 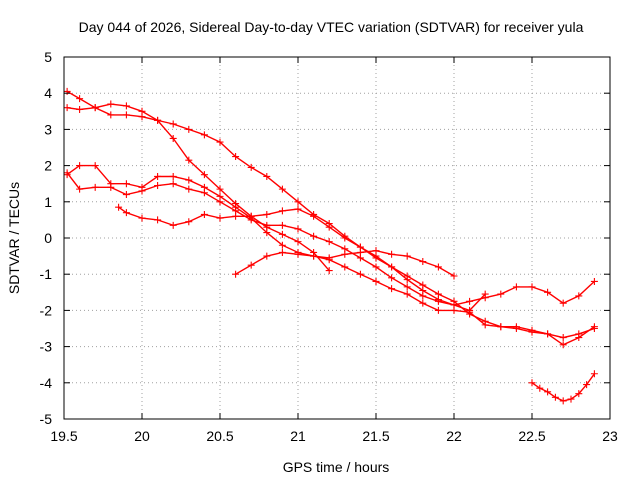 What do you see at coordinates (46, 383) in the screenshot?
I see `y-tick-label: -4` at bounding box center [46, 383].